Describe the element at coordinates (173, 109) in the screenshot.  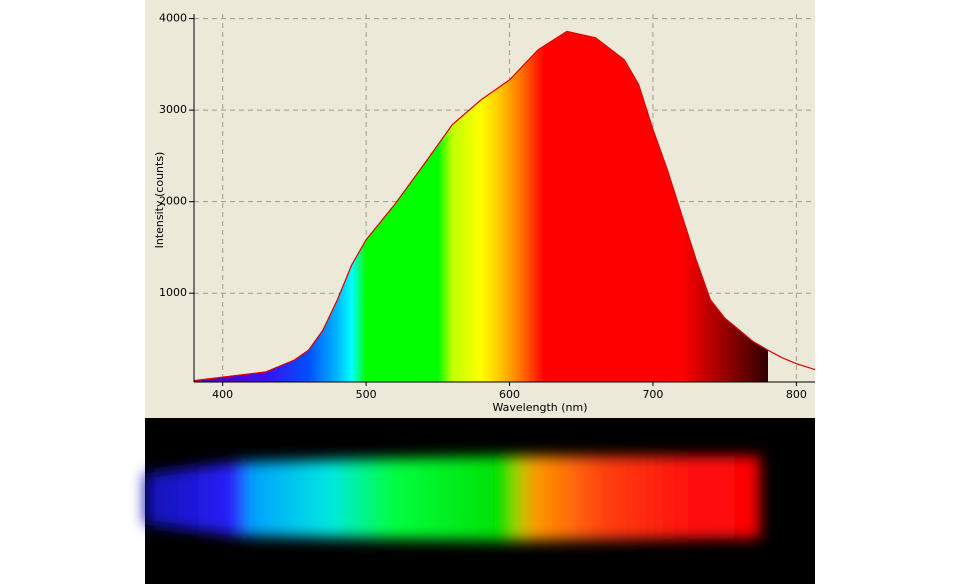
I see `y-tick-label: 3000` at that location.